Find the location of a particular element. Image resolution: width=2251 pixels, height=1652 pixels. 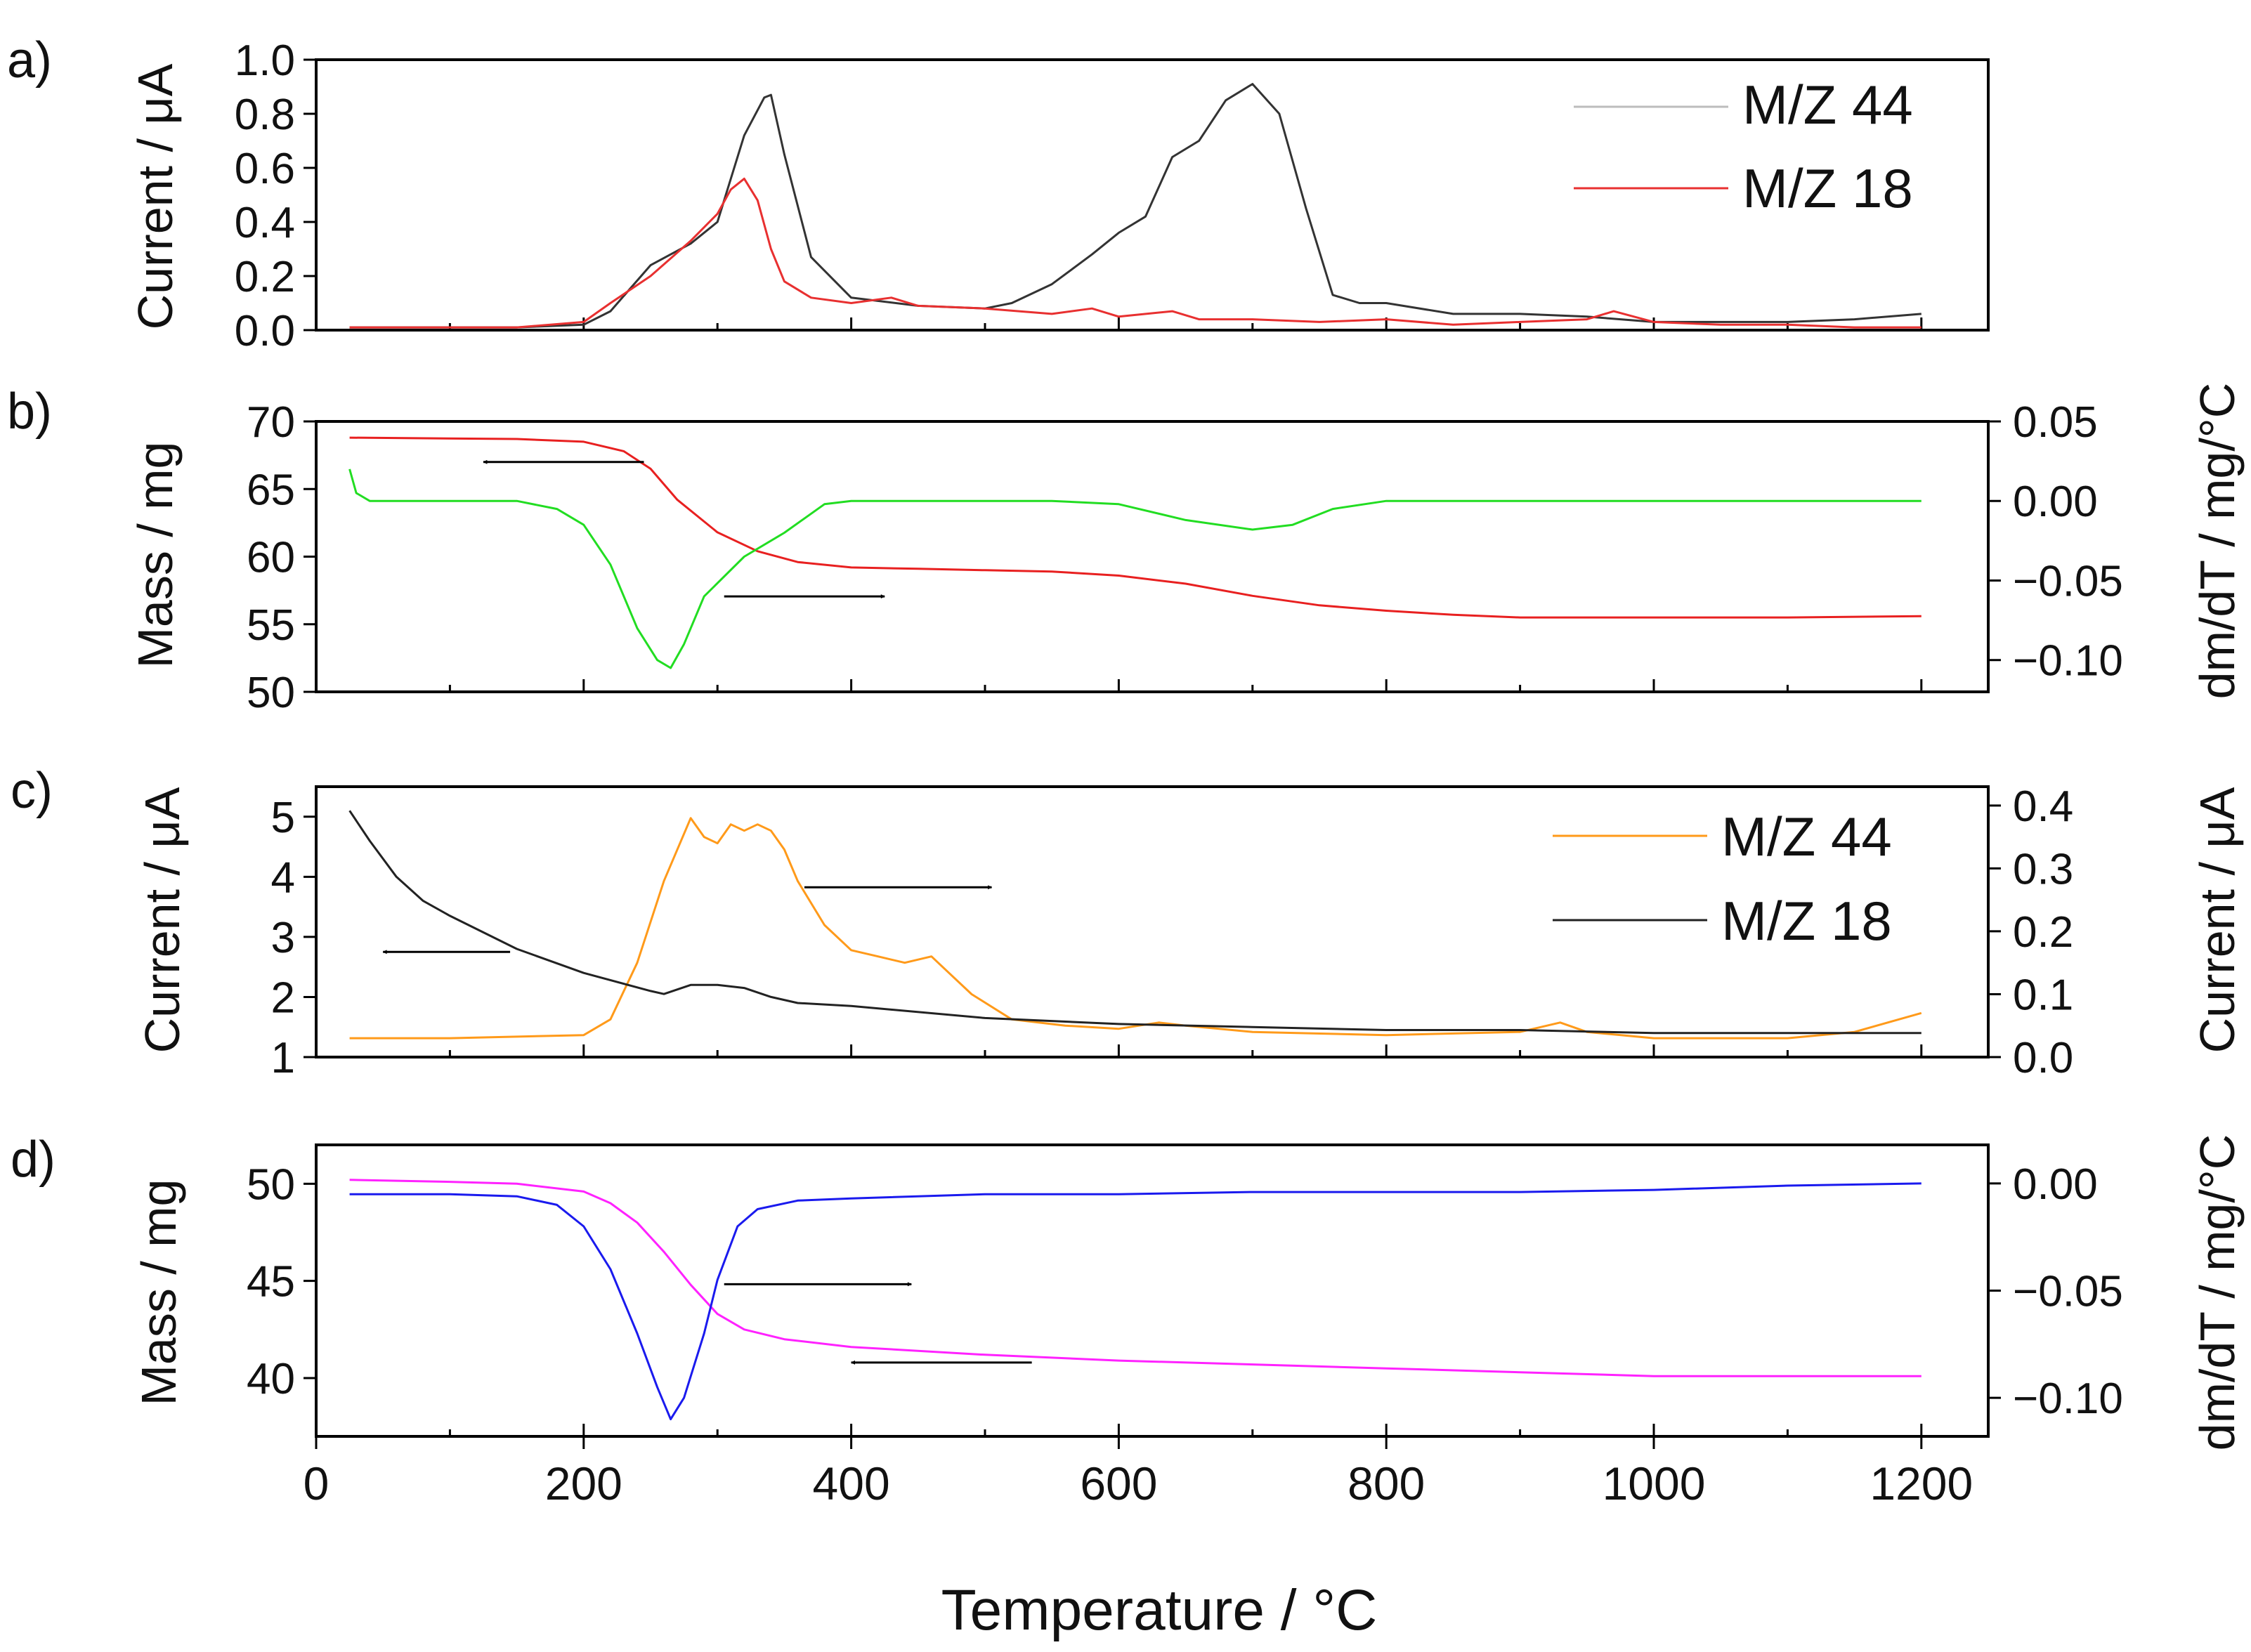

y-tick-label: 0.2 is located at coordinates (265, 277).